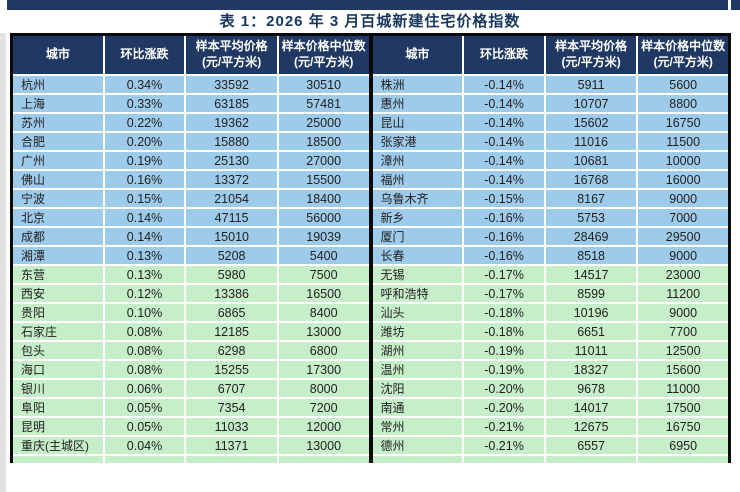  Describe the element at coordinates (323, 408) in the screenshot. I see `median-price-cell: 7200` at that location.